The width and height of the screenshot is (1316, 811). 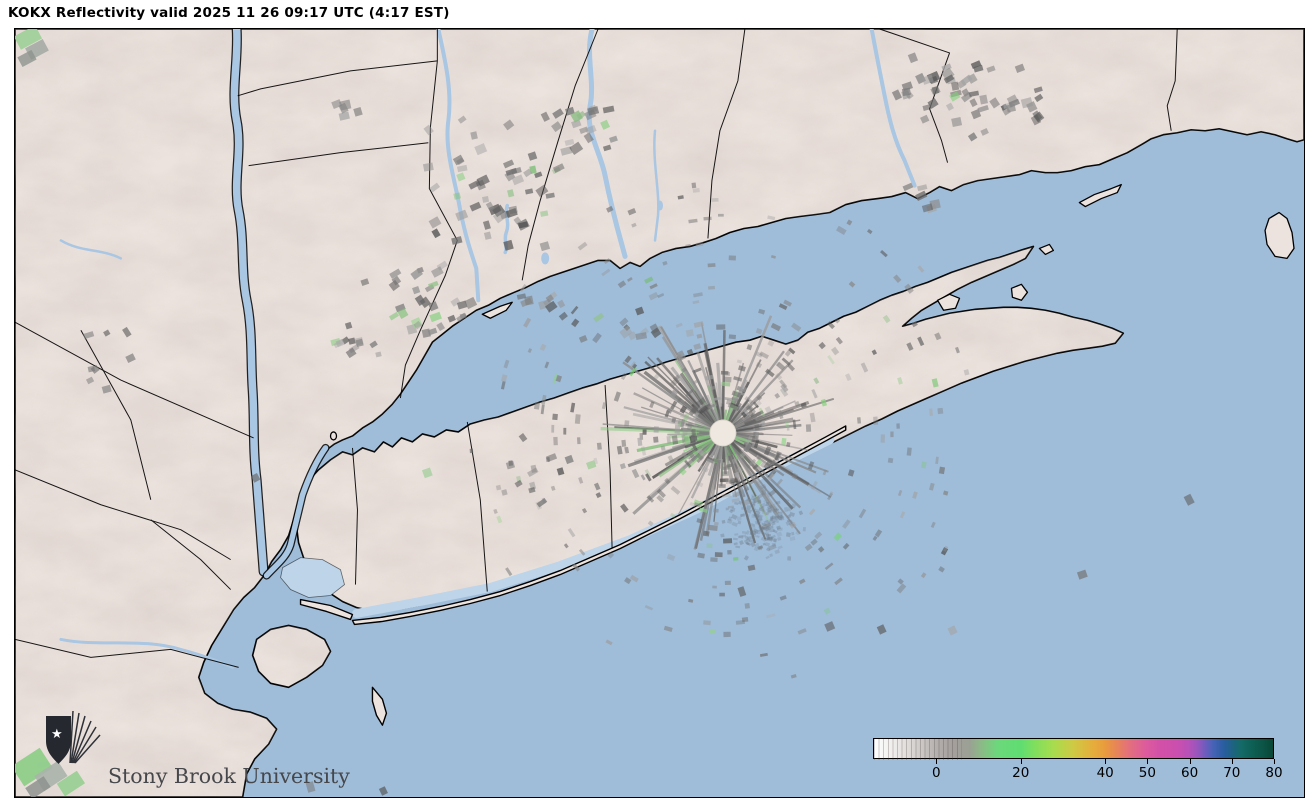 I want to click on city-island, so click(x=333, y=436).